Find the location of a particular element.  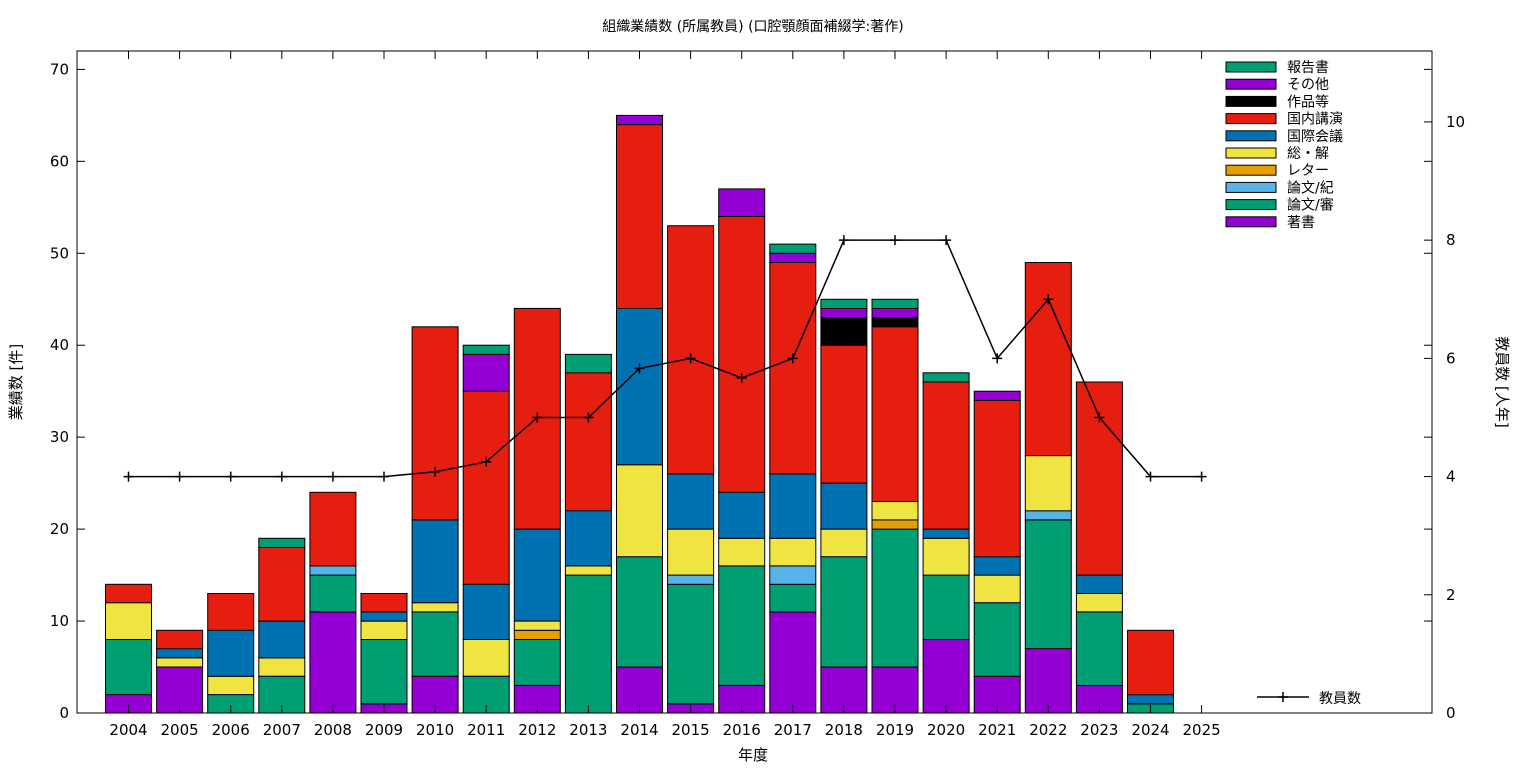

line-legend-label: 教員数 is located at coordinates (1340, 699).